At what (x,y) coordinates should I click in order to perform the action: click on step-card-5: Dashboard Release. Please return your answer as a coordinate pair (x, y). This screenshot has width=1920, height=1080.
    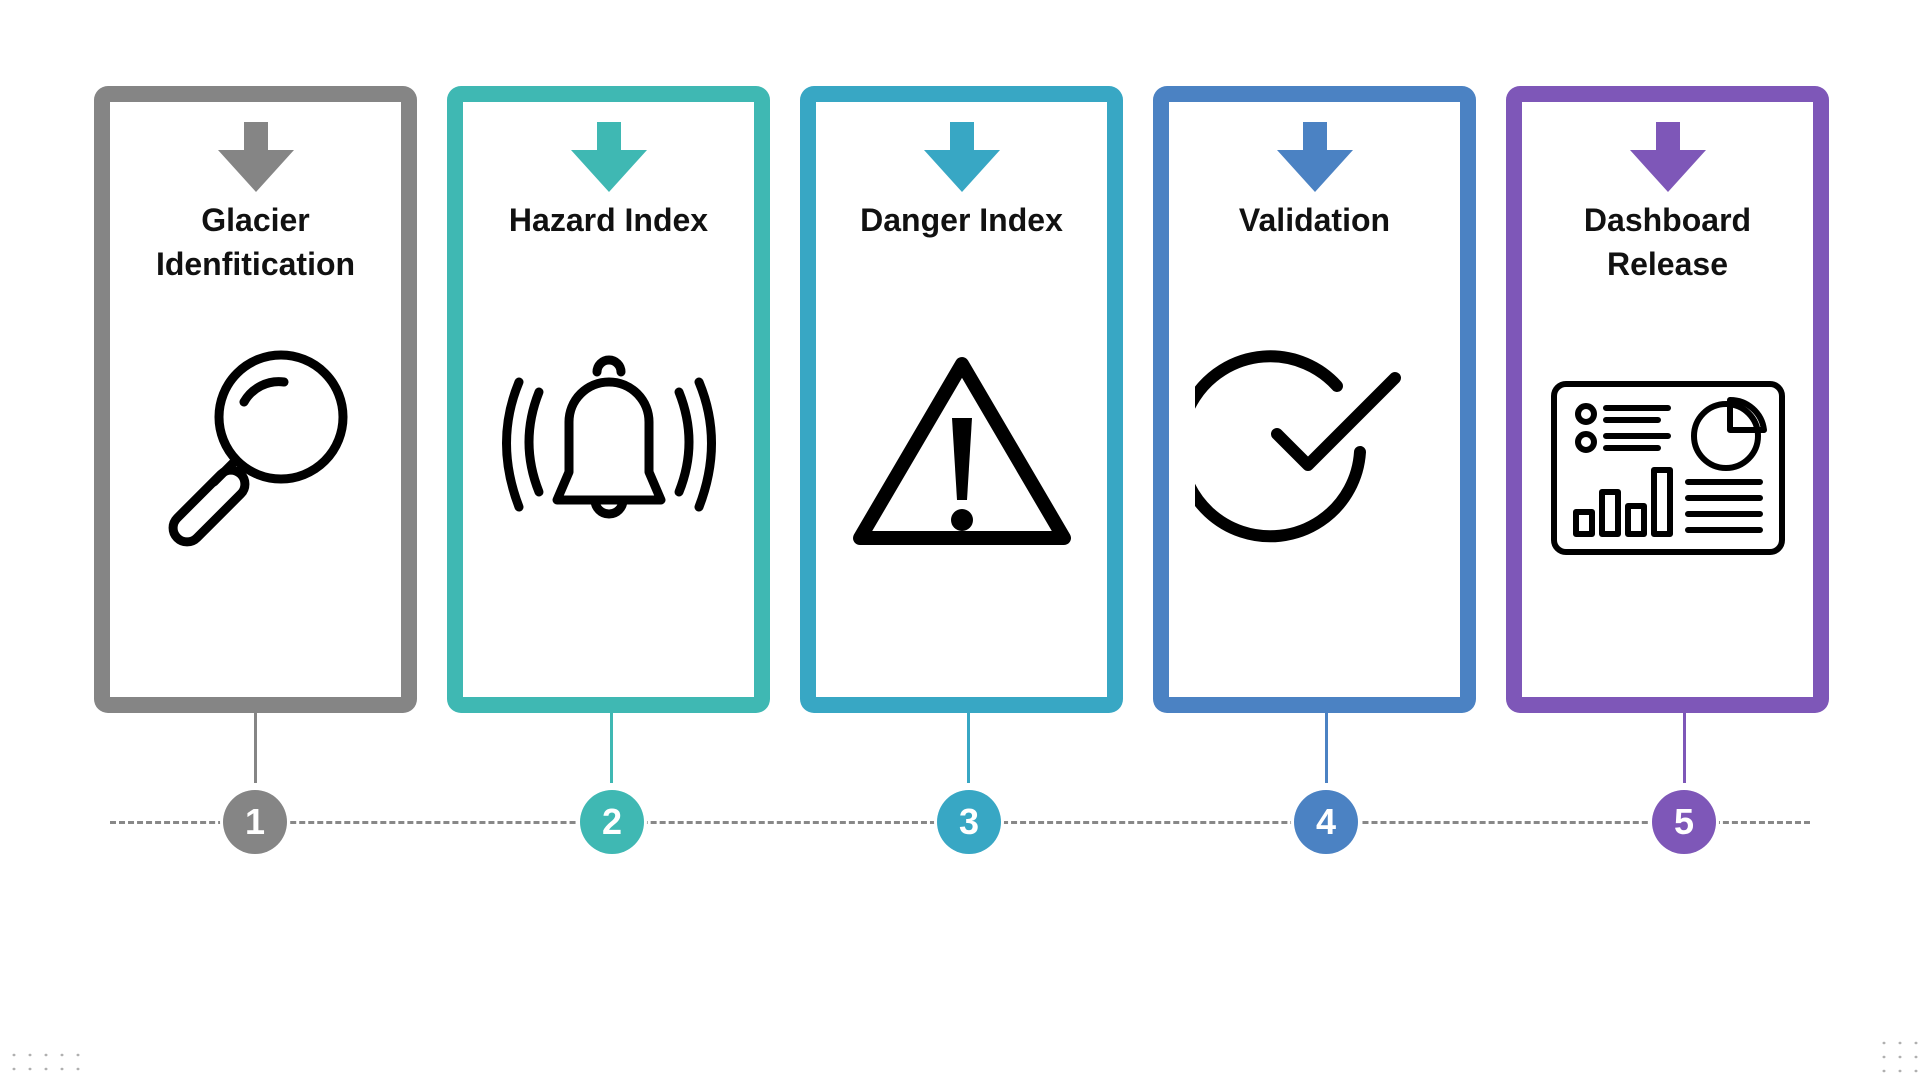
    Looking at the image, I should click on (1667, 399).